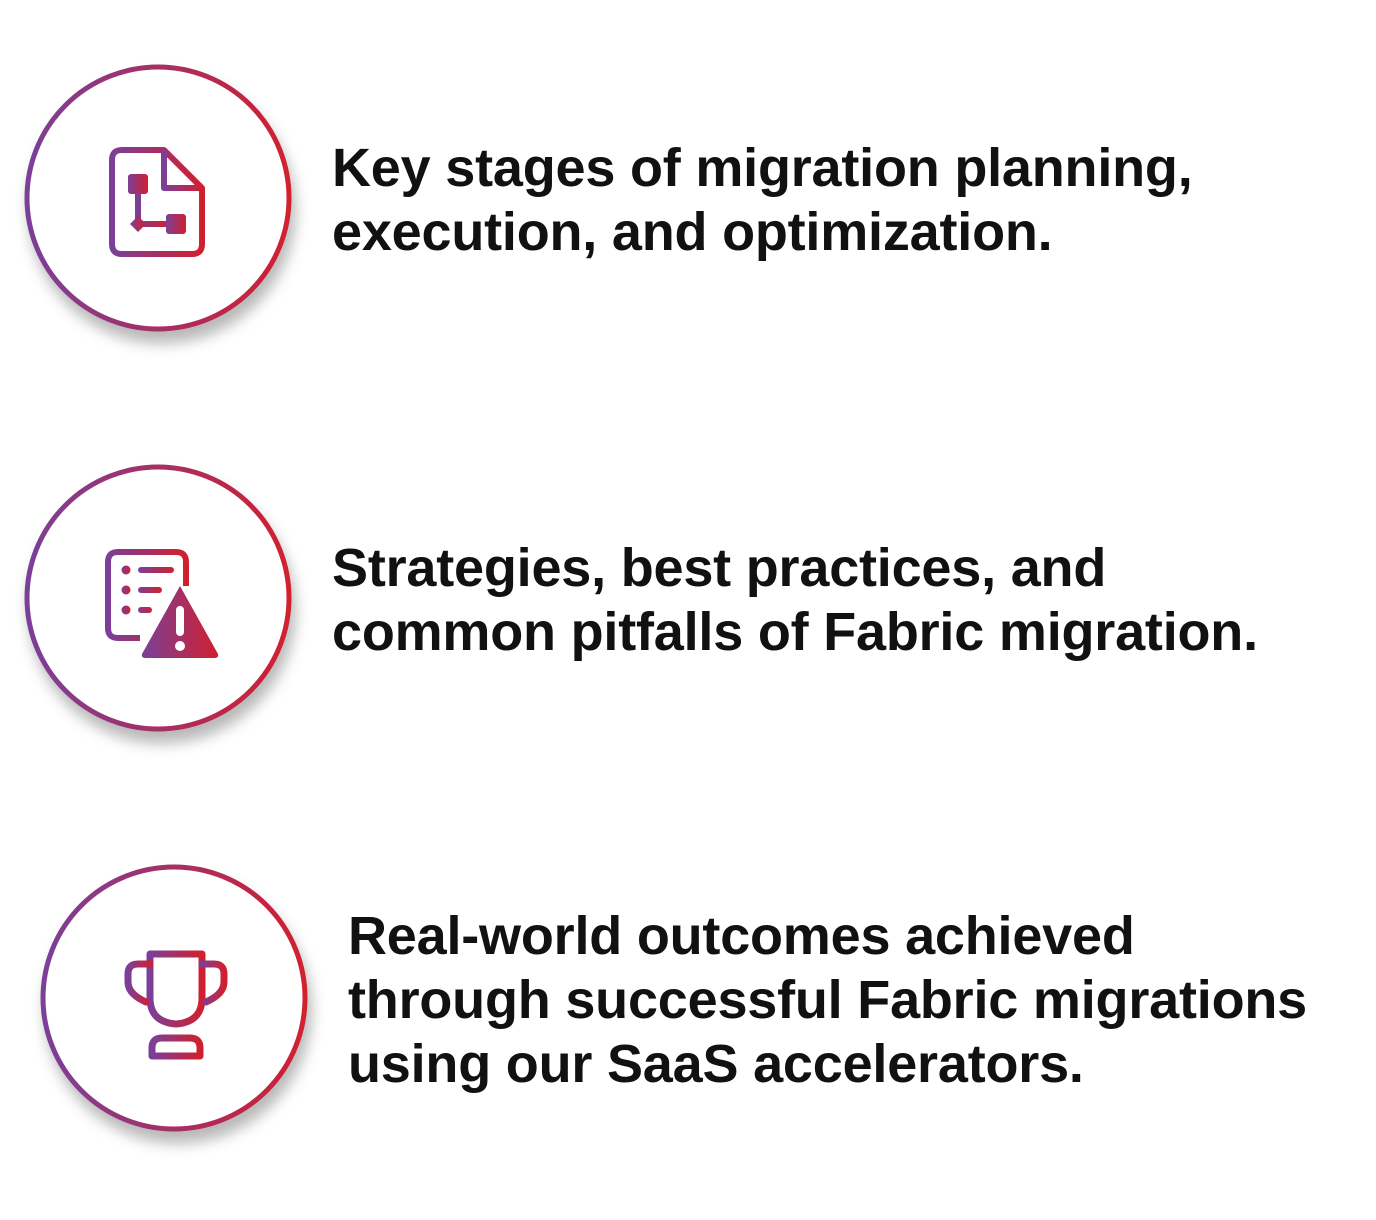 The image size is (1376, 1220). I want to click on checklist-warning-icon, so click(160, 600).